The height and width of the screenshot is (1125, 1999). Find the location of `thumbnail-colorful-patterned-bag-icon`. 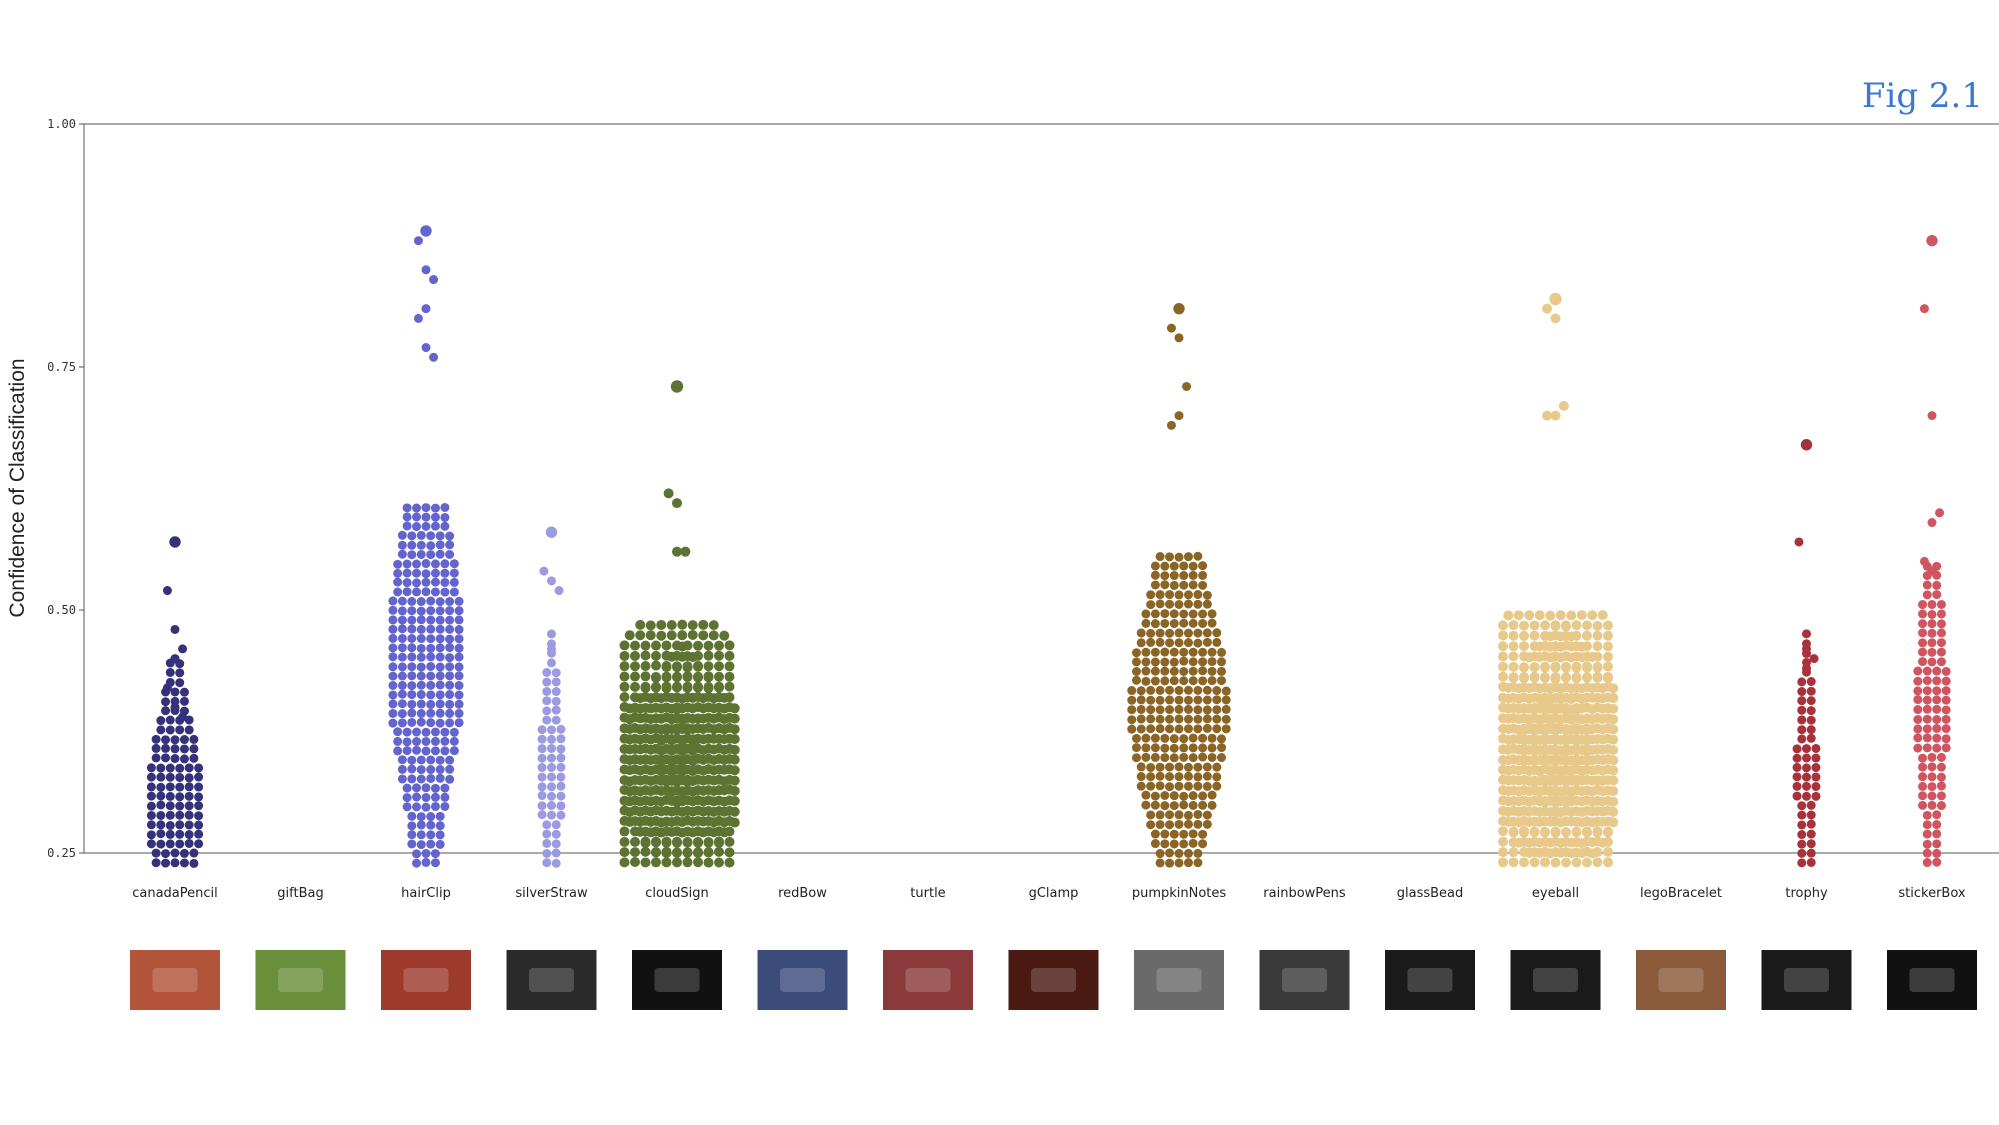

thumbnail-colorful-patterned-bag-icon is located at coordinates (300, 980).